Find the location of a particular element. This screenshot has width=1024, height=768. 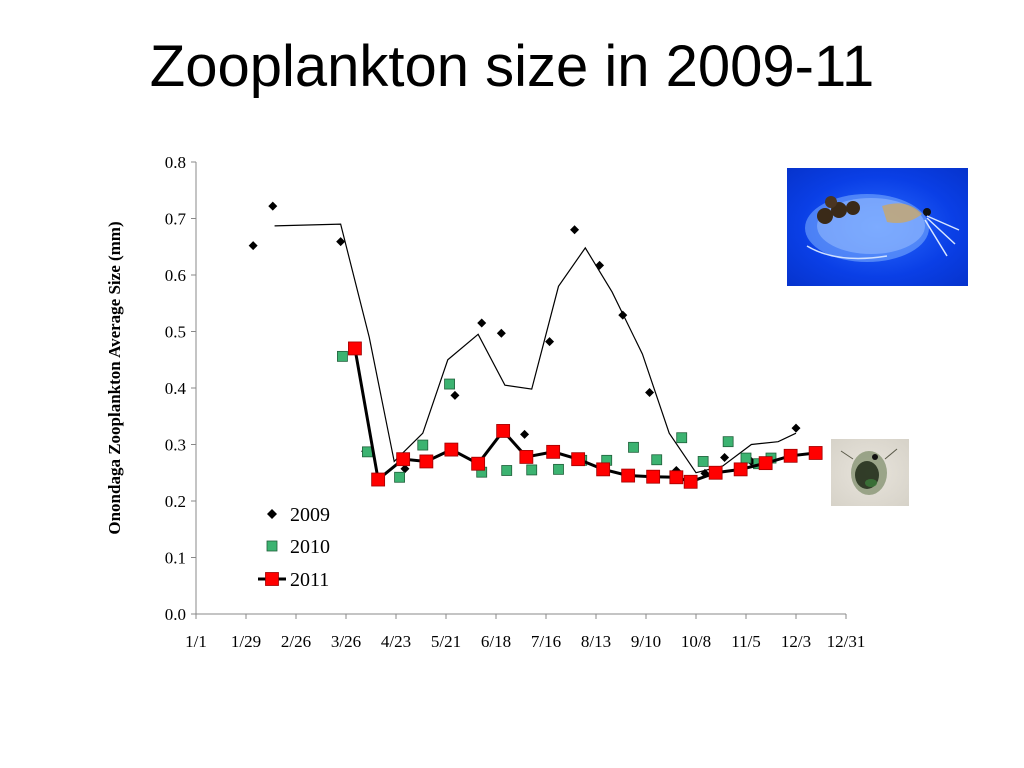

x-tick-label: 1/1 is located at coordinates (196, 641).